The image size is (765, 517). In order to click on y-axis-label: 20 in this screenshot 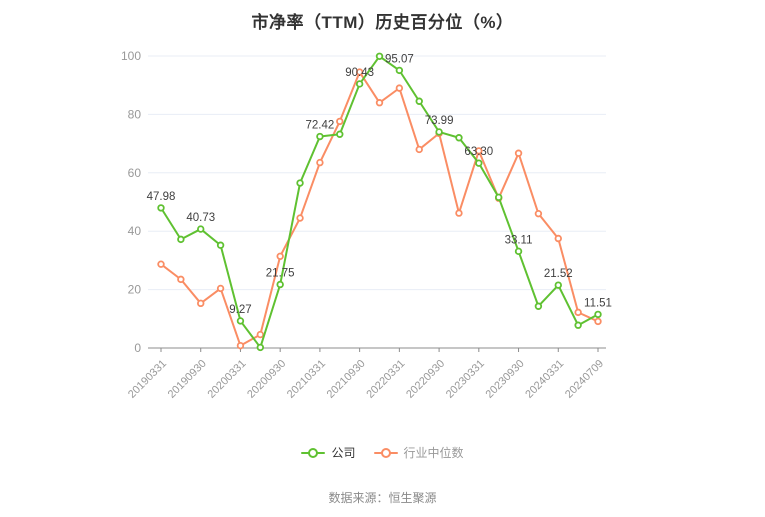, I will do `click(135, 290)`.